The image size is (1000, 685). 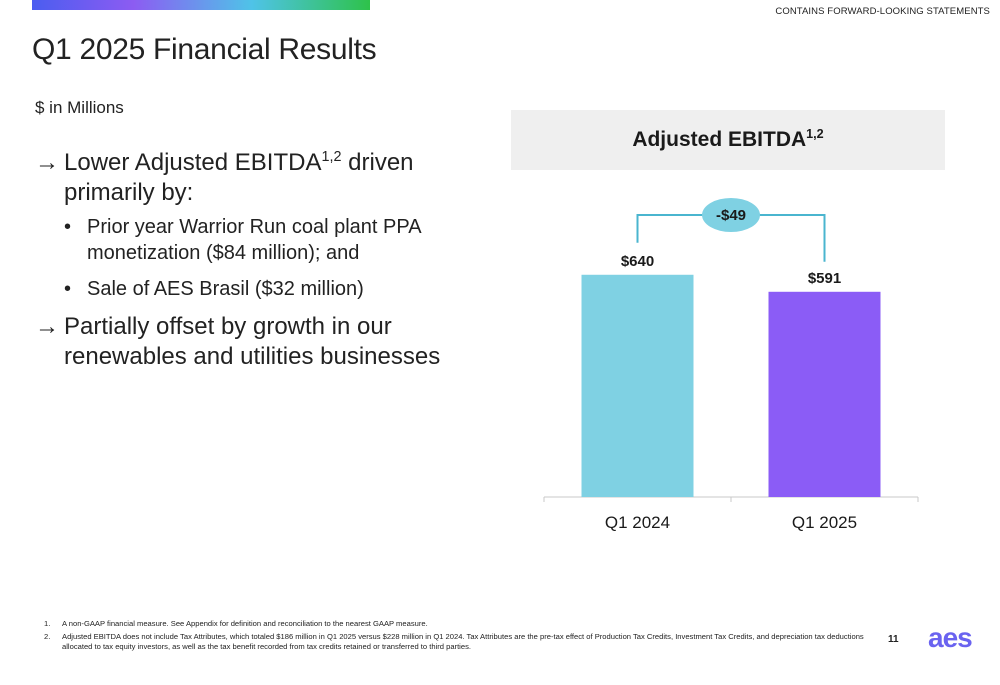 I want to click on change-badge, so click(x=731, y=215).